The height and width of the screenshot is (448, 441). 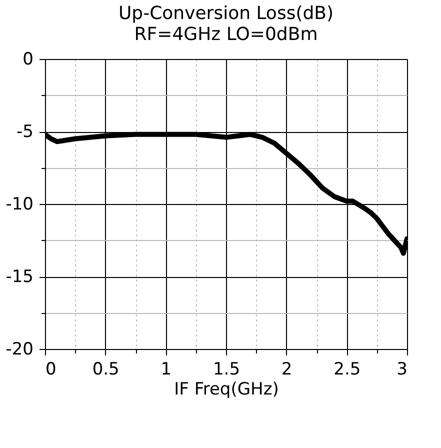 I want to click on chart-title: Up-Conversion Loss(dB), so click(x=226, y=13).